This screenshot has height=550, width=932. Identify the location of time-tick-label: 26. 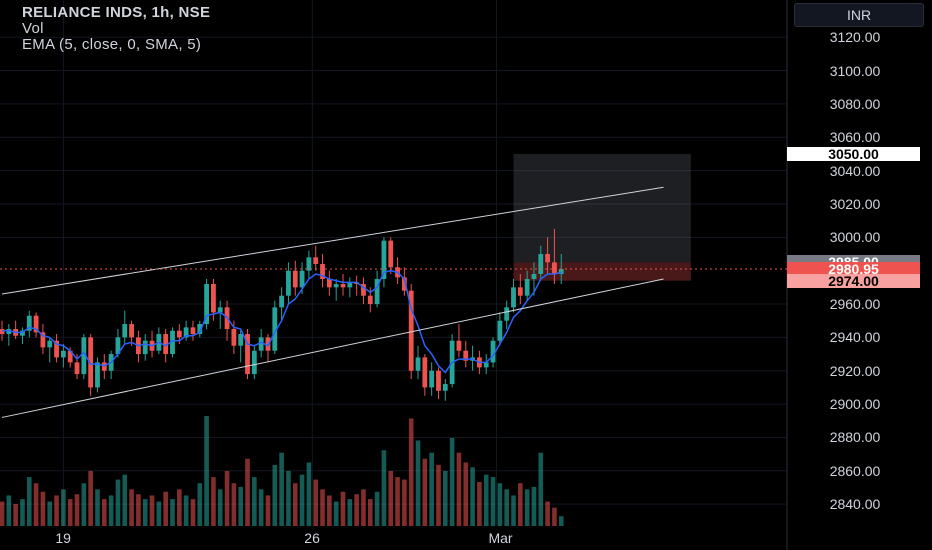
(312, 538).